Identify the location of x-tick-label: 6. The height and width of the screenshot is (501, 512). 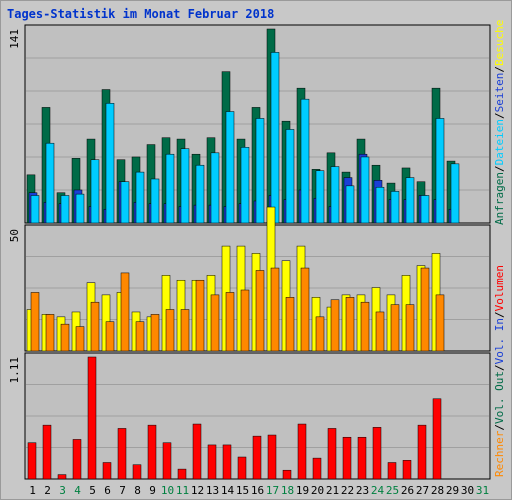
(107, 490).